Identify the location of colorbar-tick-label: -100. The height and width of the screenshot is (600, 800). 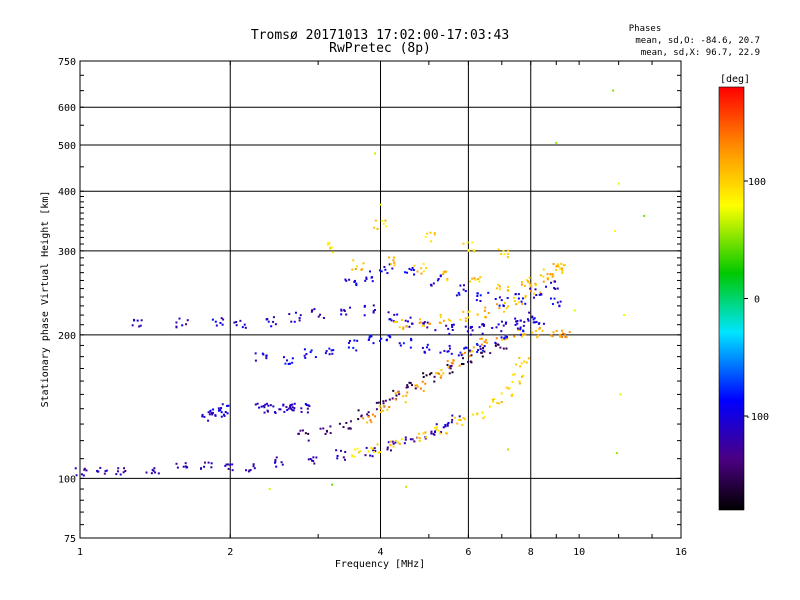
(757, 417).